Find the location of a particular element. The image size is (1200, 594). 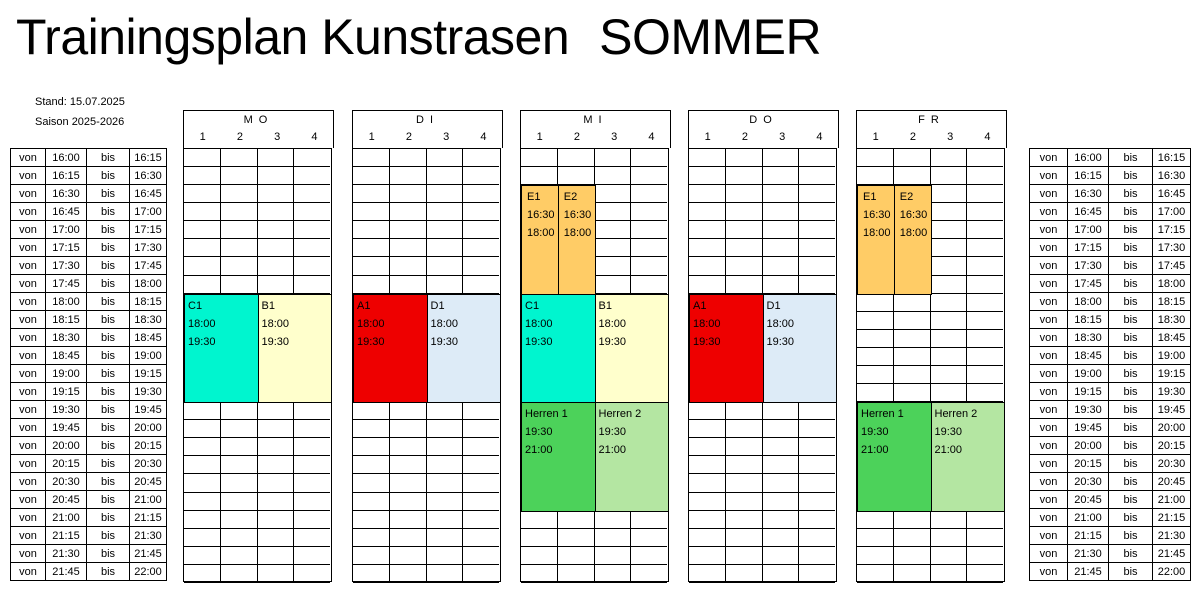

day-name: MI is located at coordinates (595, 120).